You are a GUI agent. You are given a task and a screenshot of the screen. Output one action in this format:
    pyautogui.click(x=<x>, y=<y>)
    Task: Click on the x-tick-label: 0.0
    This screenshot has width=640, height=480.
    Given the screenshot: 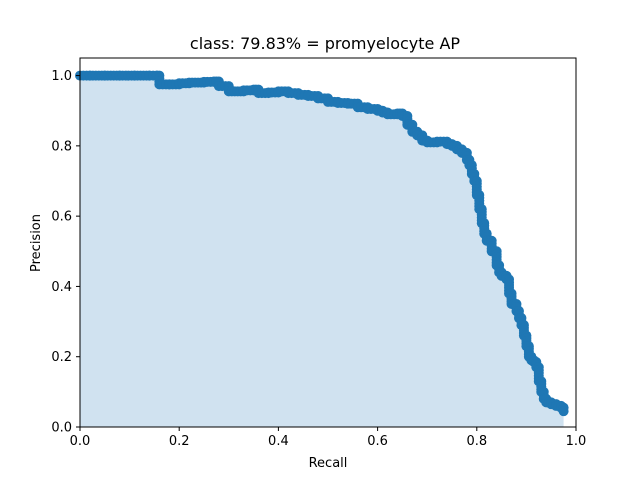 What is the action you would take?
    pyautogui.click(x=80, y=441)
    